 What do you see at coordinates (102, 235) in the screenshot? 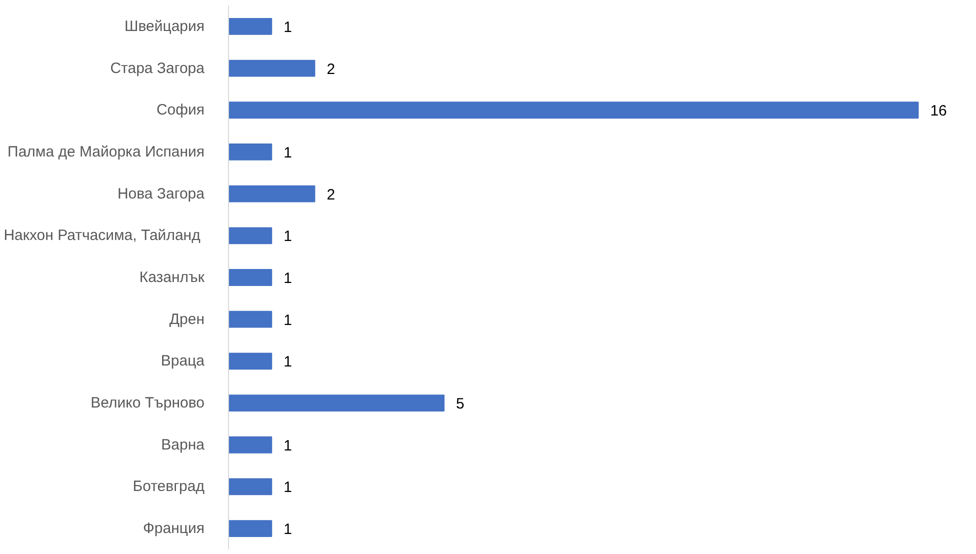
I see `y-tick-label: Накхон Ратчасима, Тайланд` at bounding box center [102, 235].